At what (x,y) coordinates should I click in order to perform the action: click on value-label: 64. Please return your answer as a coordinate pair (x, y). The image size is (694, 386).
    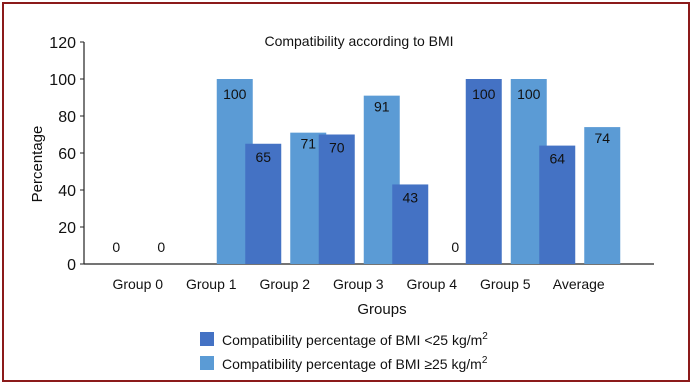
    Looking at the image, I should click on (557, 159).